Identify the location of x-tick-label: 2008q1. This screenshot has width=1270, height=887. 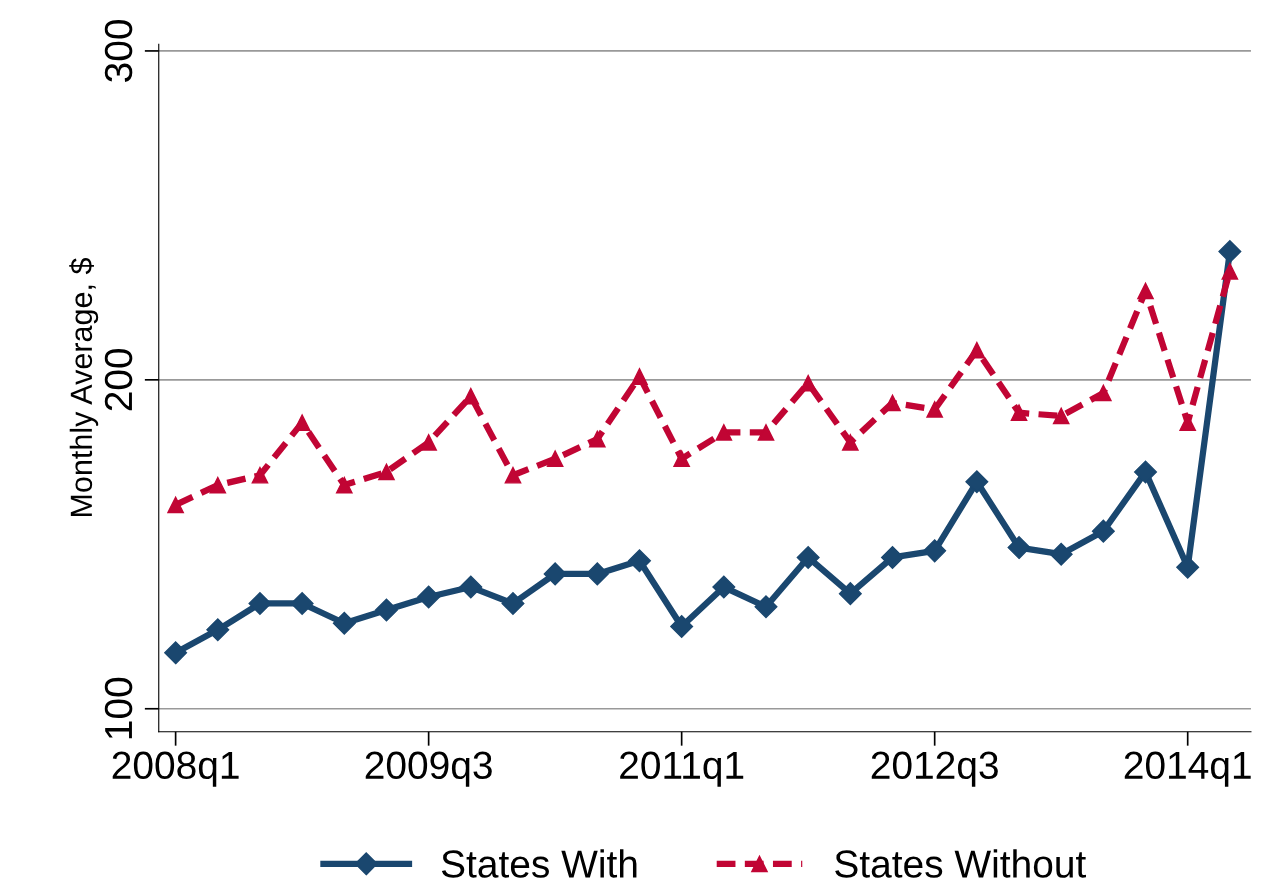
(175, 769).